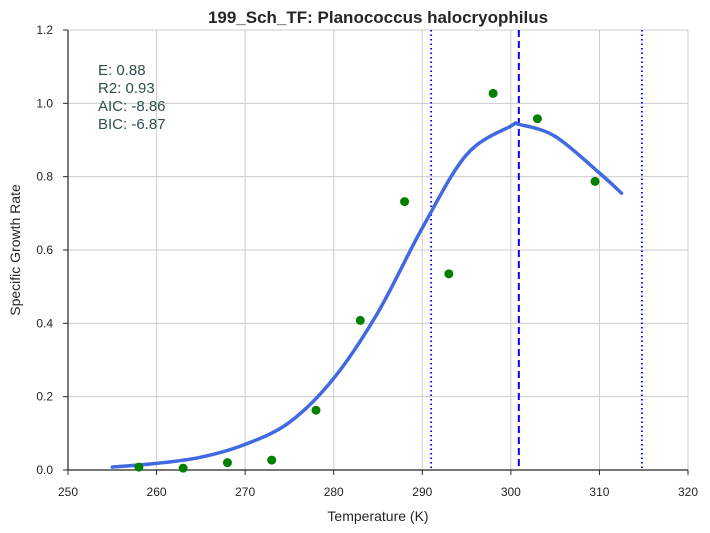  Describe the element at coordinates (44, 103) in the screenshot. I see `y-tick-label: 1.0` at that location.